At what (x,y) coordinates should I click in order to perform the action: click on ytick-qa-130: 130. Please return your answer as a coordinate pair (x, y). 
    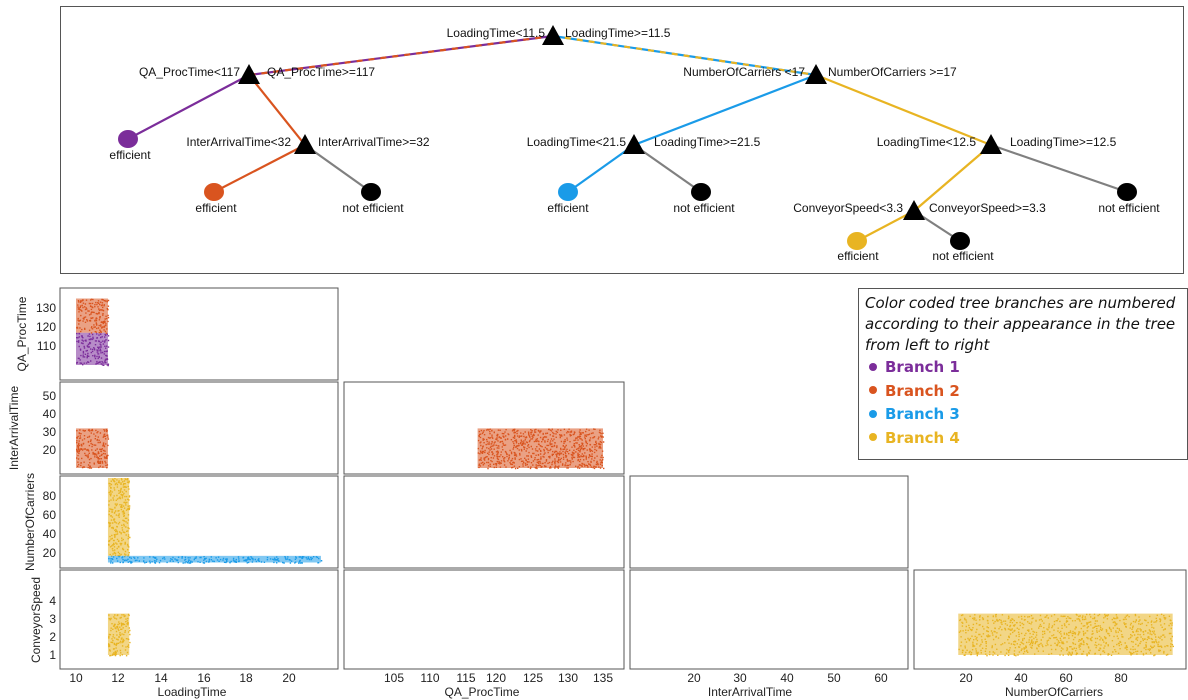
    Looking at the image, I should click on (46, 308).